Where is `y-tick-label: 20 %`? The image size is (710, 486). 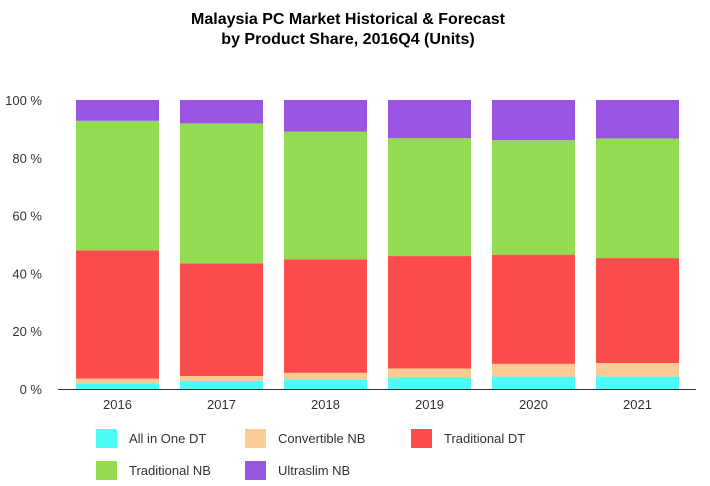 y-tick-label: 20 % is located at coordinates (27, 331).